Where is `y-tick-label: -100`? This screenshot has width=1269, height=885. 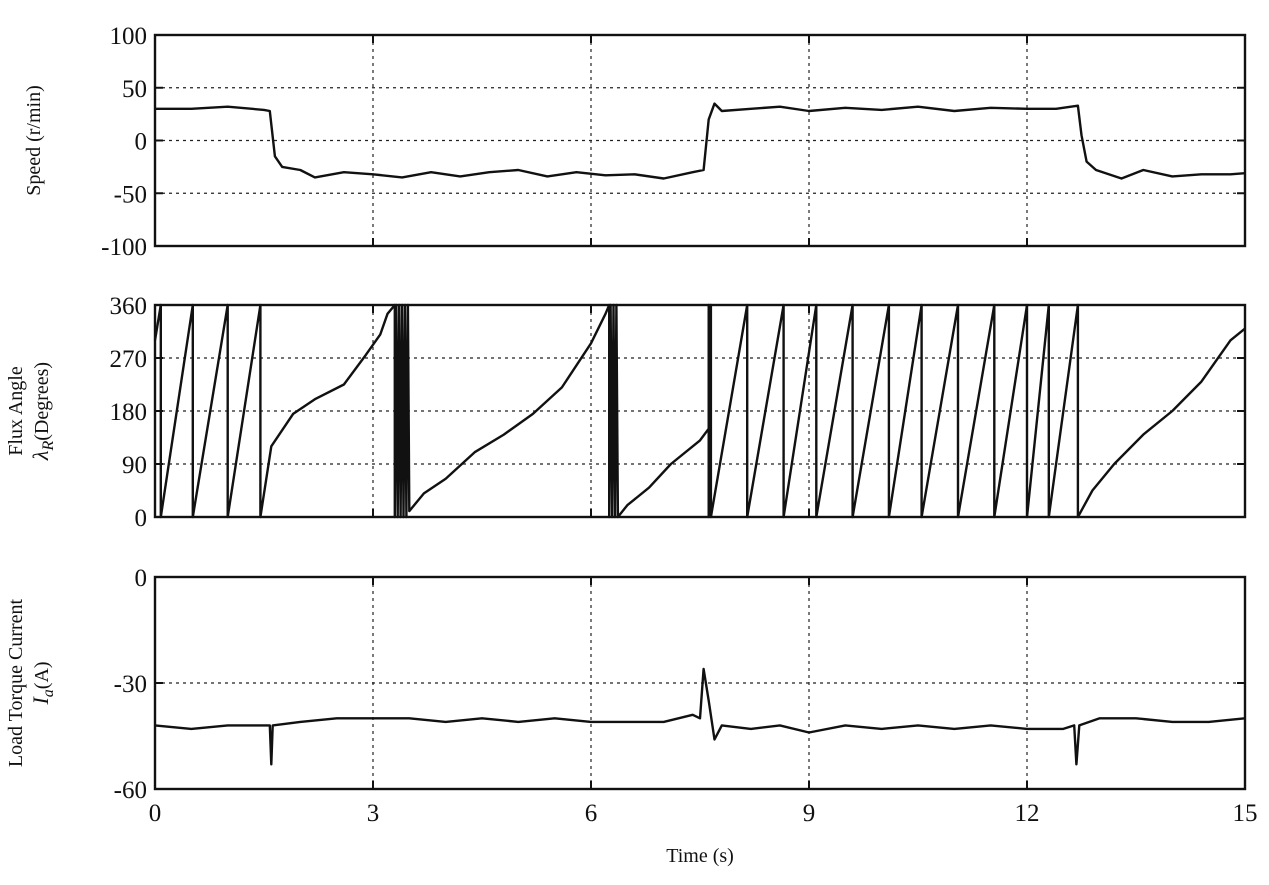 y-tick-label: -100 is located at coordinates (124, 247).